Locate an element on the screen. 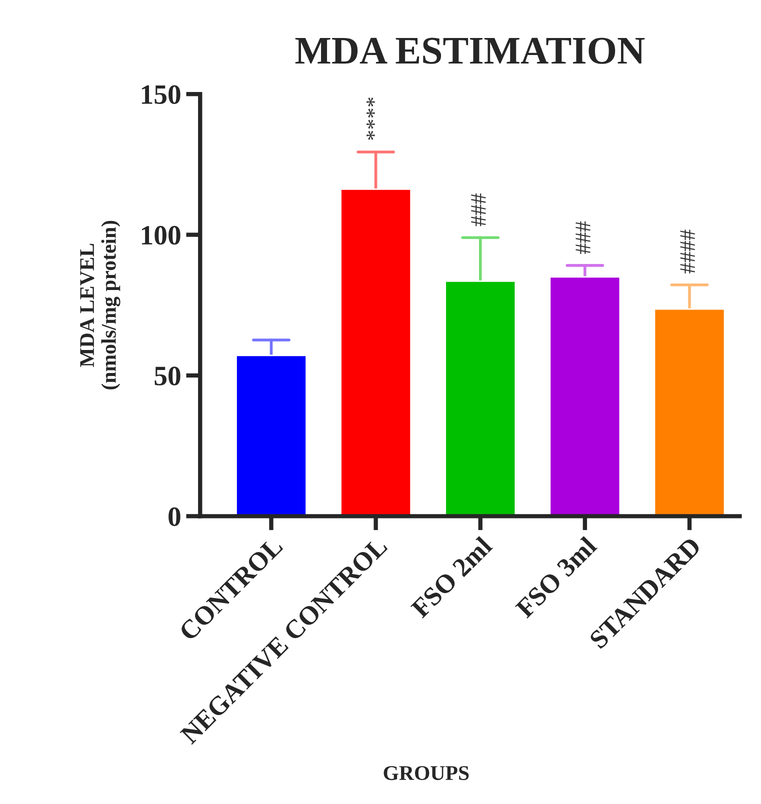  annotation: #### is located at coordinates (687, 252).